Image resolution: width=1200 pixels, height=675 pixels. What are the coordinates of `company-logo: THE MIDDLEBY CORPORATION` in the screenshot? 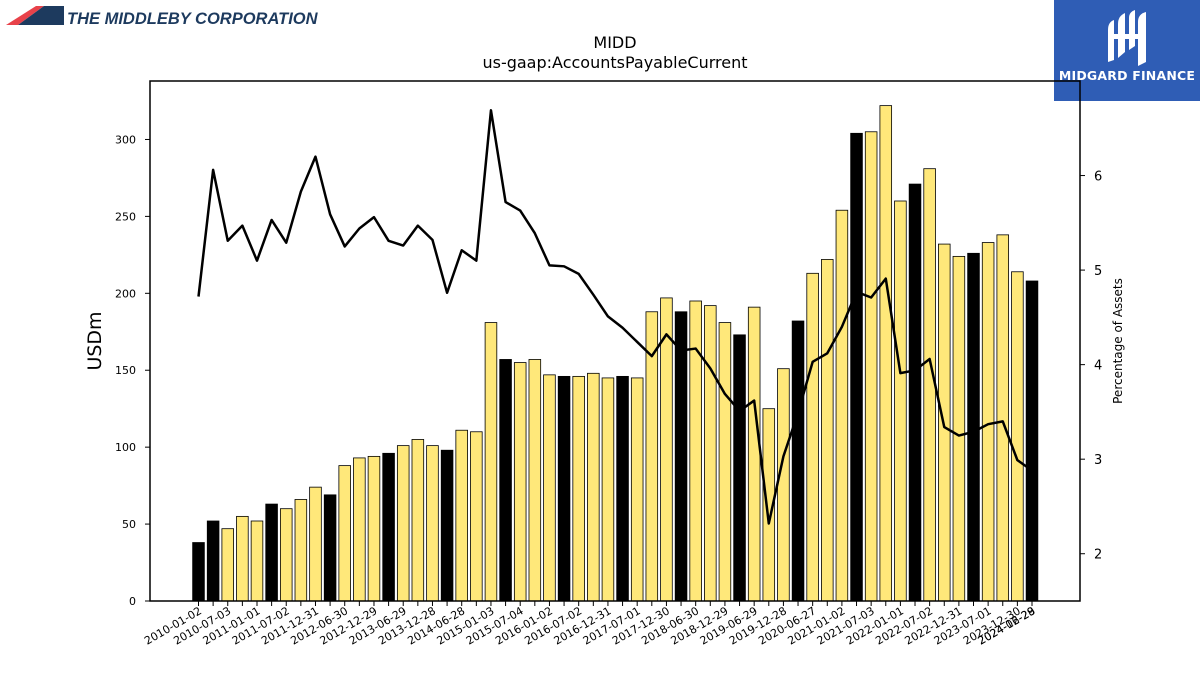 It's located at (162, 17).